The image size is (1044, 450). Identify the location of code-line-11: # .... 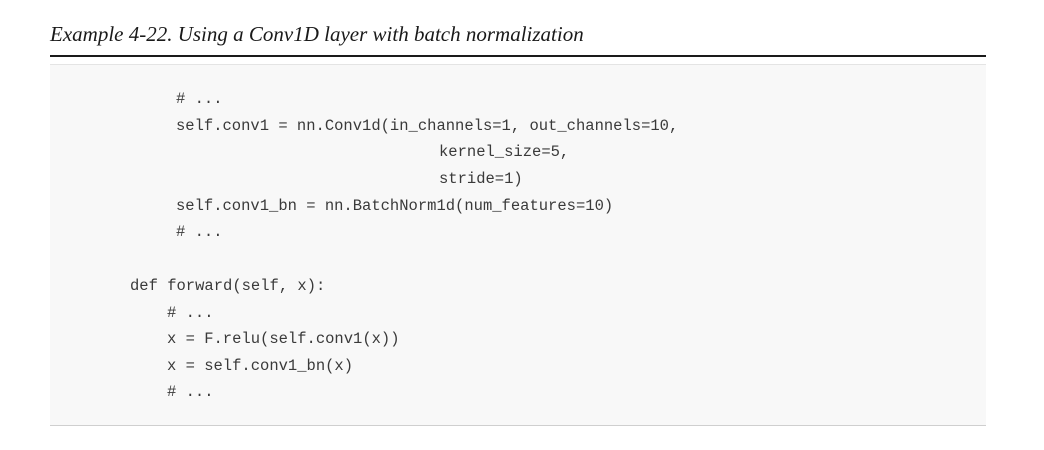
(190, 392).